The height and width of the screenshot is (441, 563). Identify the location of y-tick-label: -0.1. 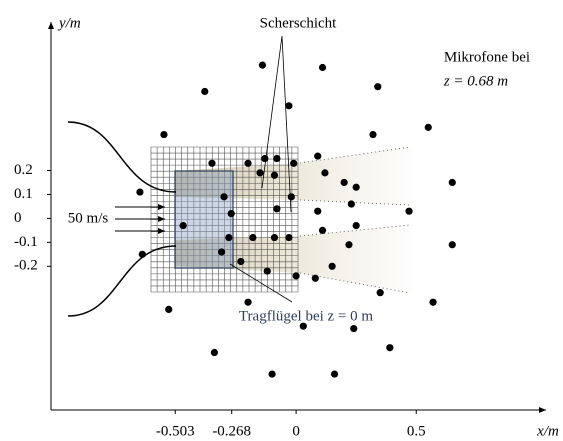
(26, 242).